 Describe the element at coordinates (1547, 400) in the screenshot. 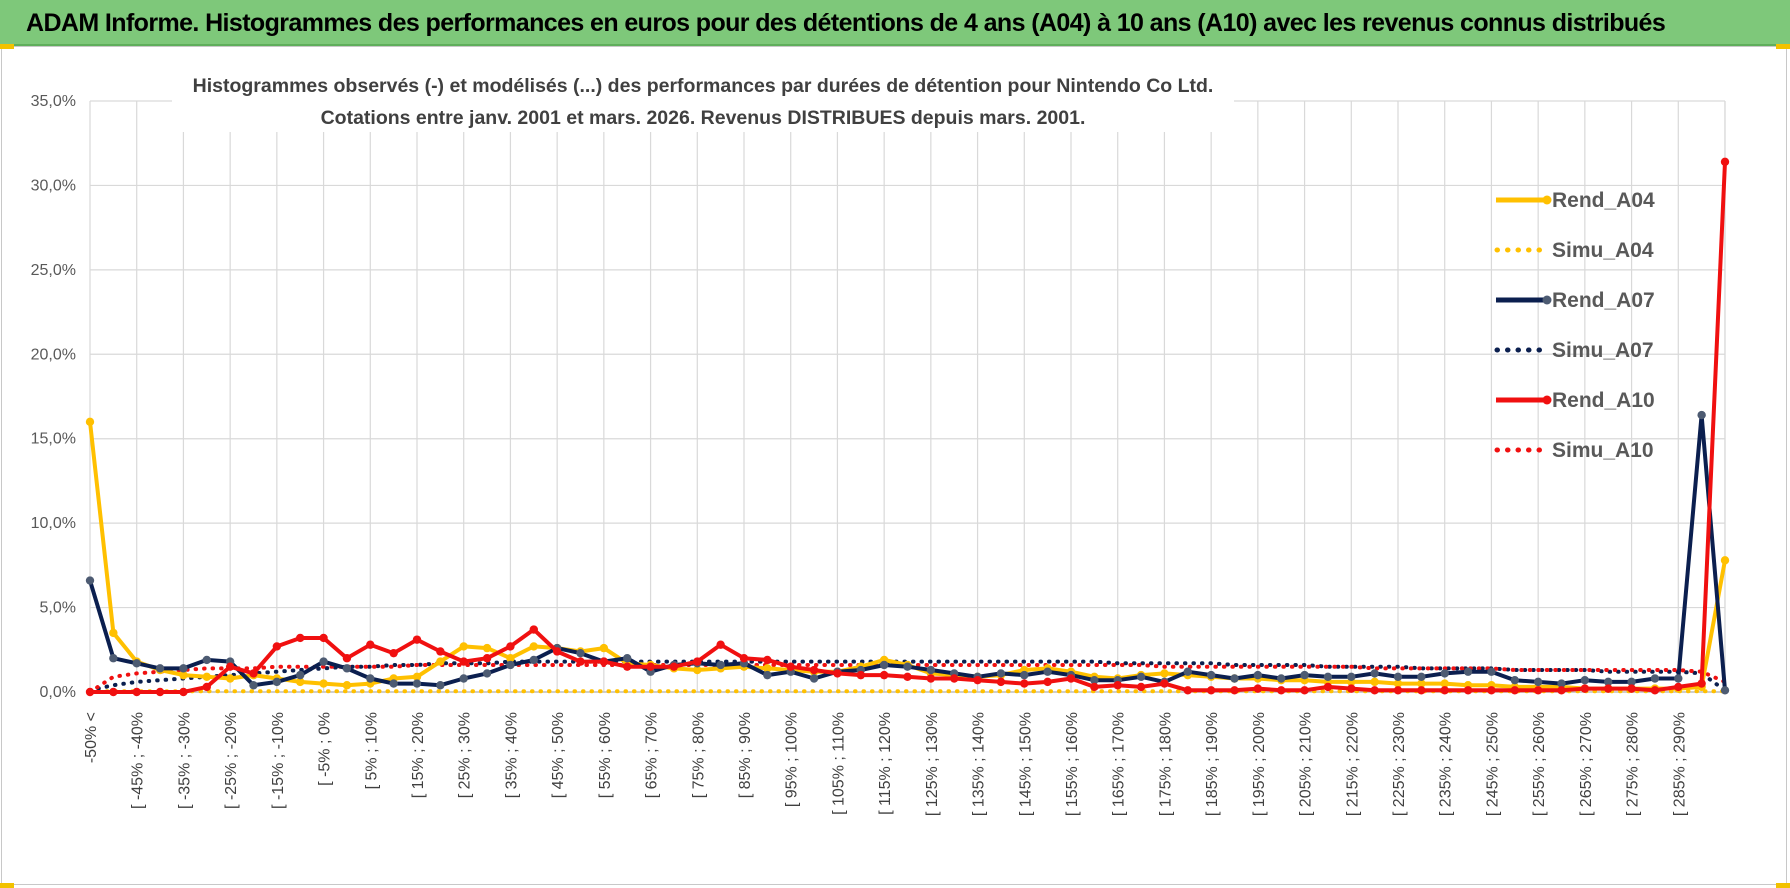

I see `legend-marker` at that location.